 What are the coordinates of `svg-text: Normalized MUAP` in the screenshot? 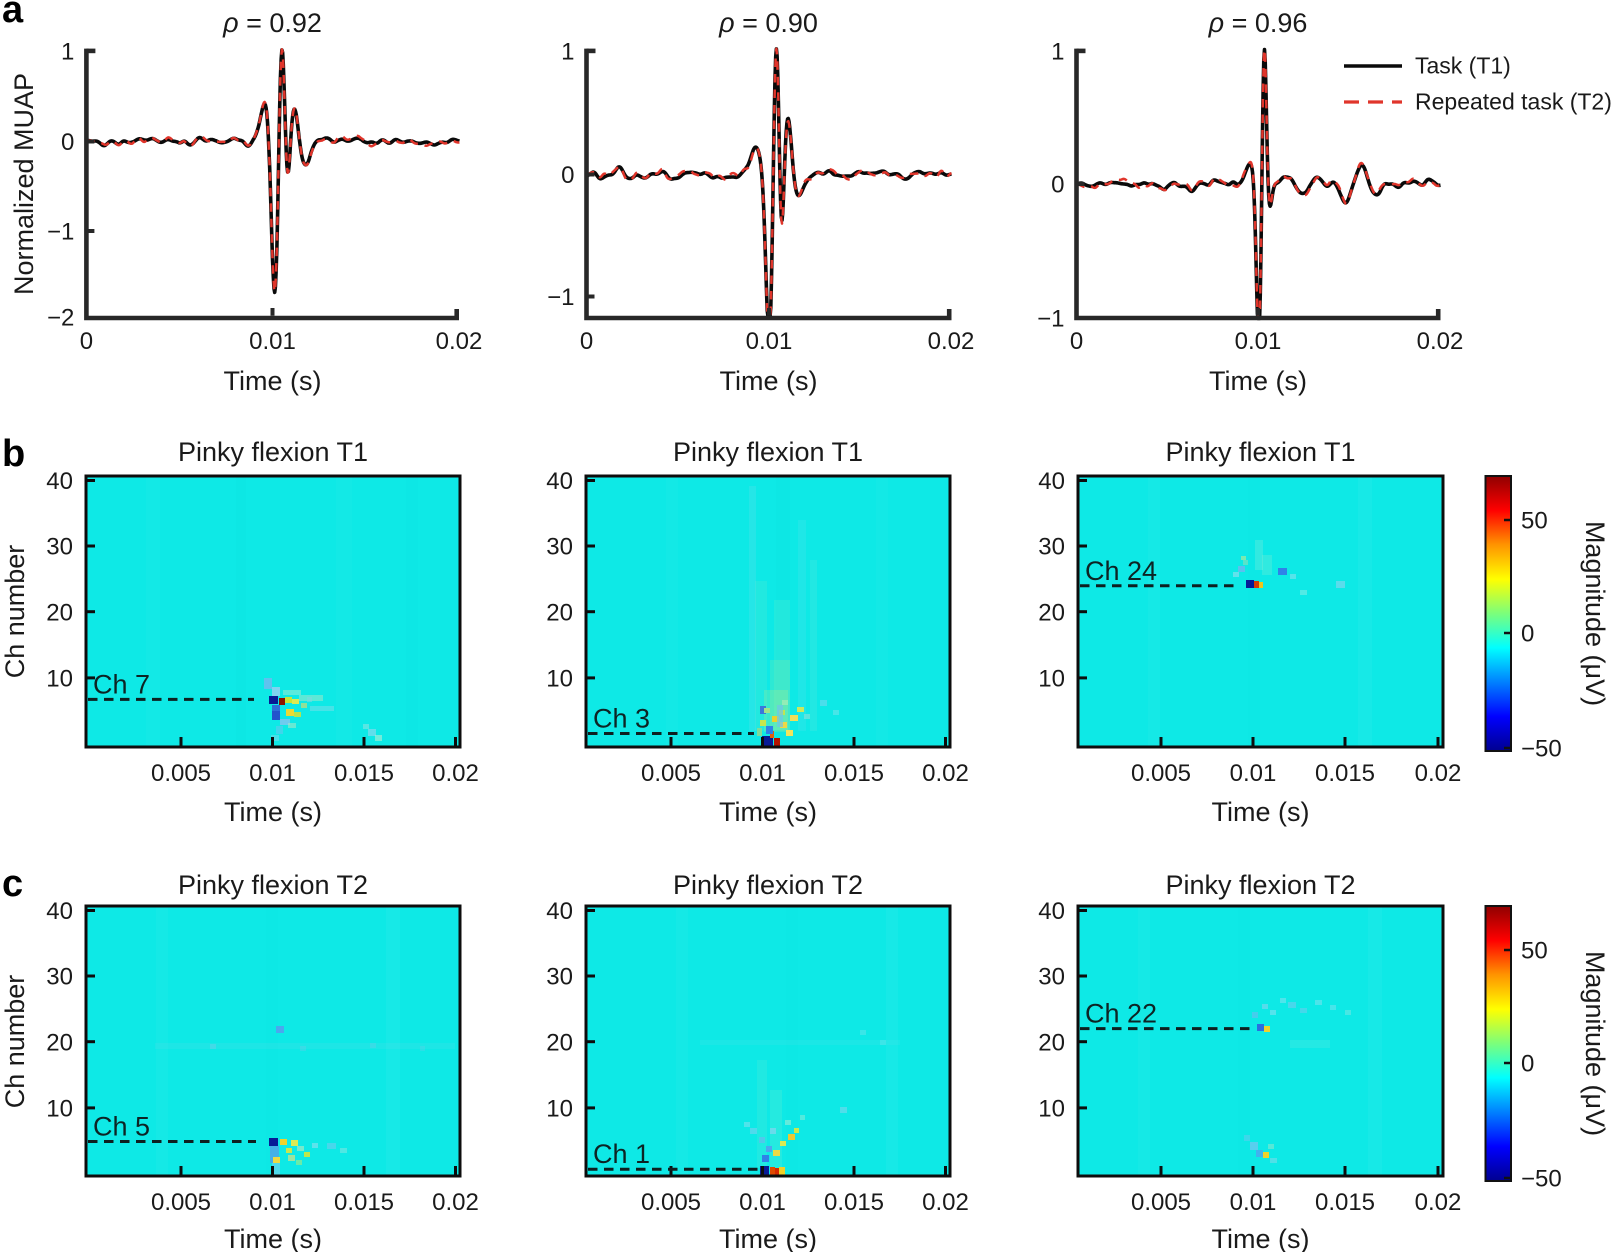 It's located at (24, 184).